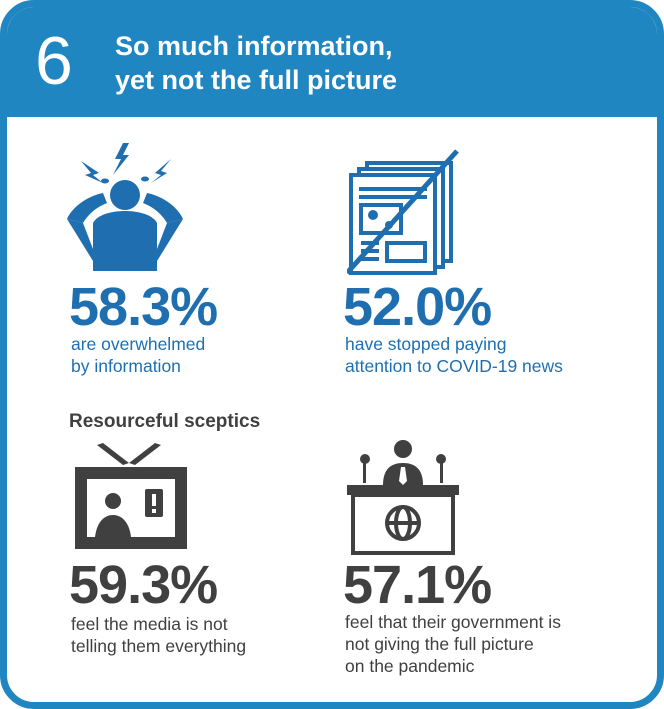  I want to click on section-number: 6, so click(54, 61).